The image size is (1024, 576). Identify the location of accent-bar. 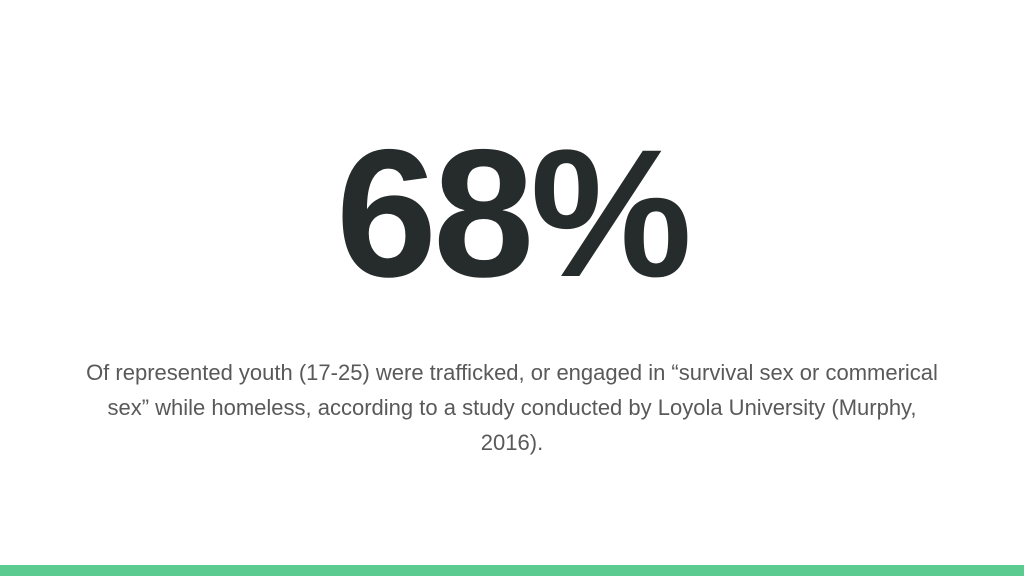
(512, 570).